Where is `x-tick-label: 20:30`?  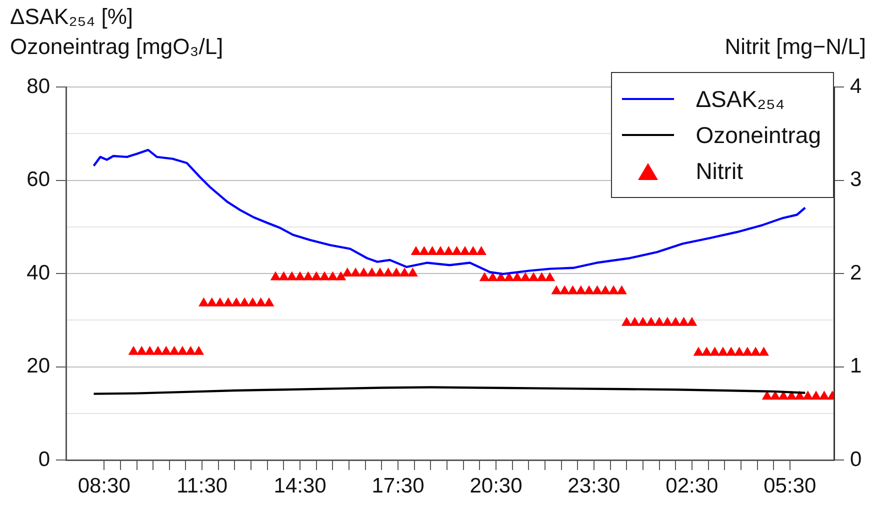
x-tick-label: 20:30 is located at coordinates (496, 486).